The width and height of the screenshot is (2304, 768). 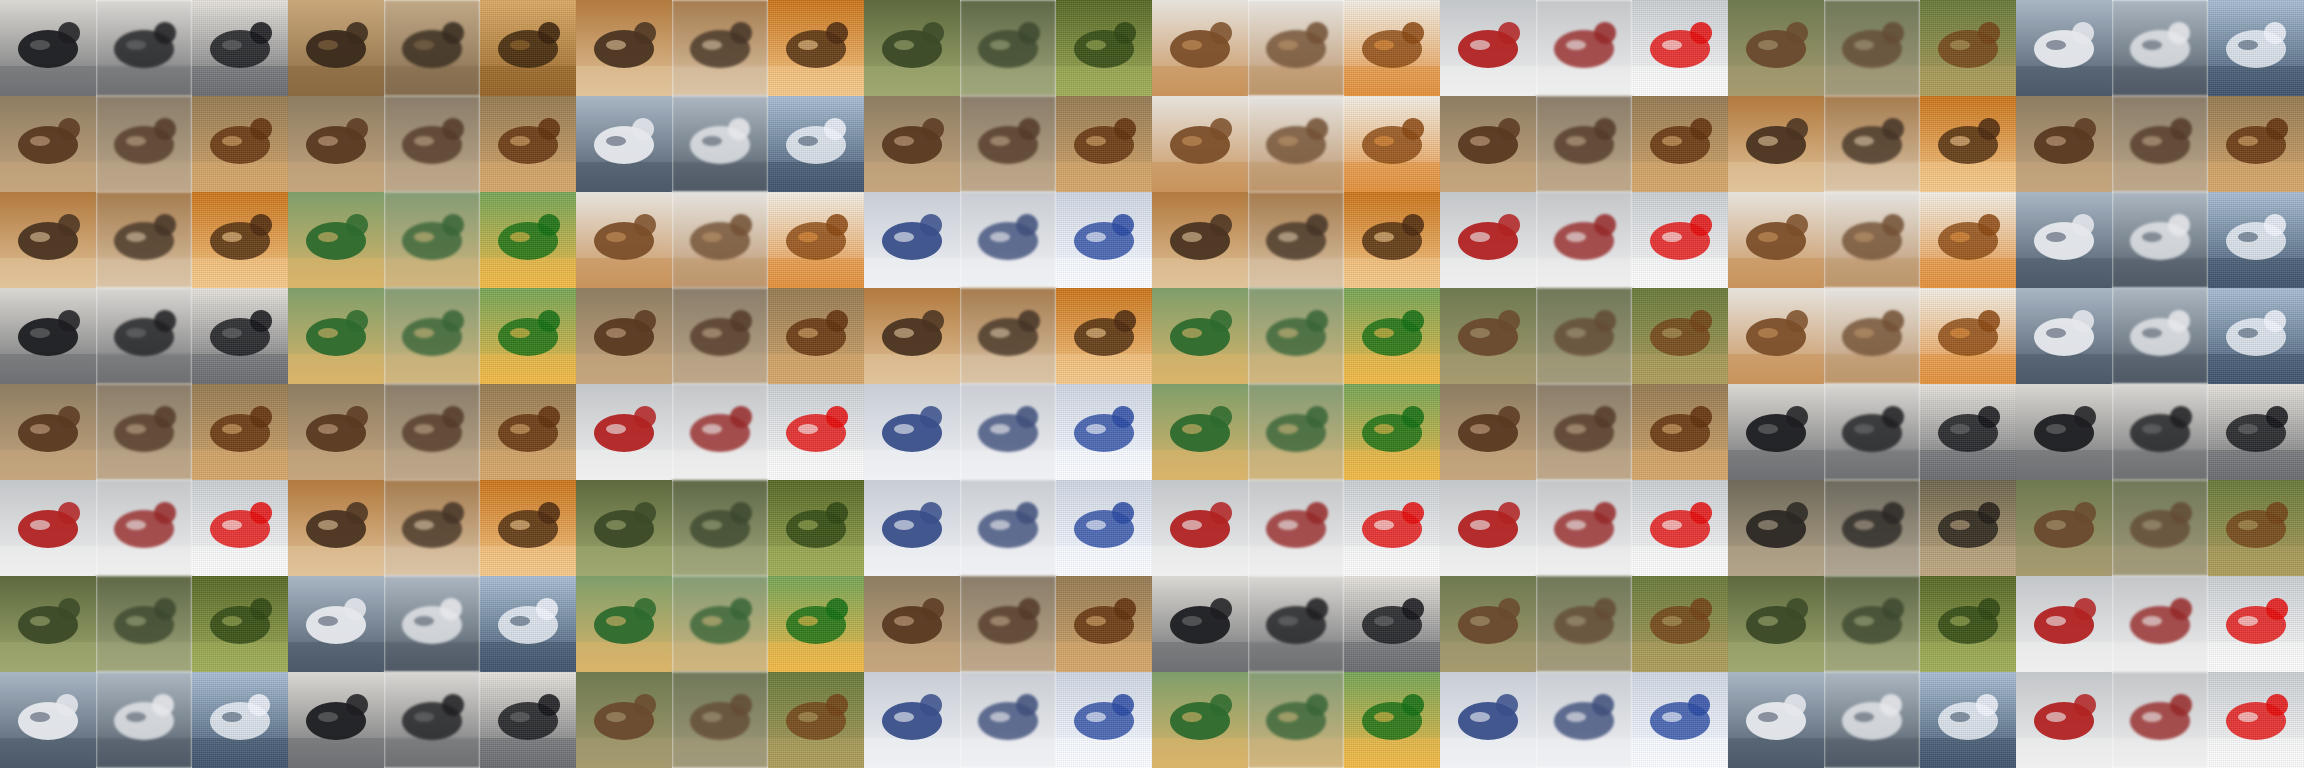 I want to click on tile-car-reconstruction, so click(x=144, y=336).